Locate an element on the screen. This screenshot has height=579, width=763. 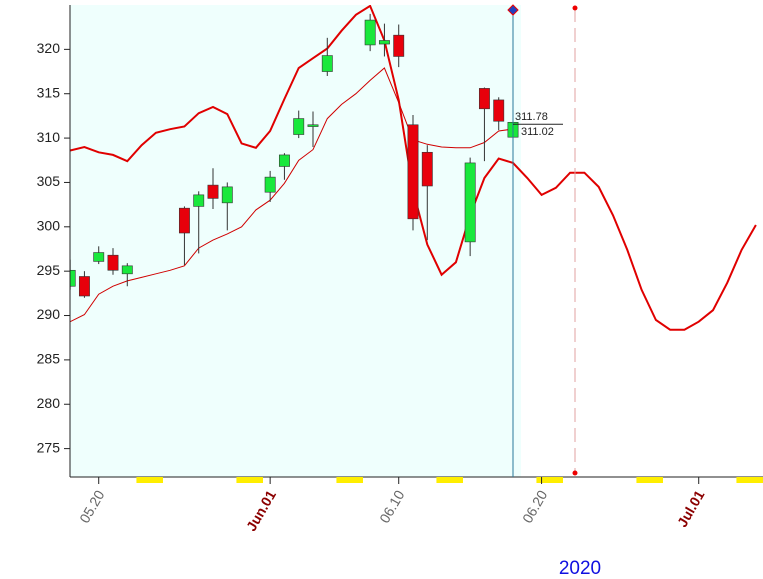
y-tick-label: 315 is located at coordinates (49, 92).